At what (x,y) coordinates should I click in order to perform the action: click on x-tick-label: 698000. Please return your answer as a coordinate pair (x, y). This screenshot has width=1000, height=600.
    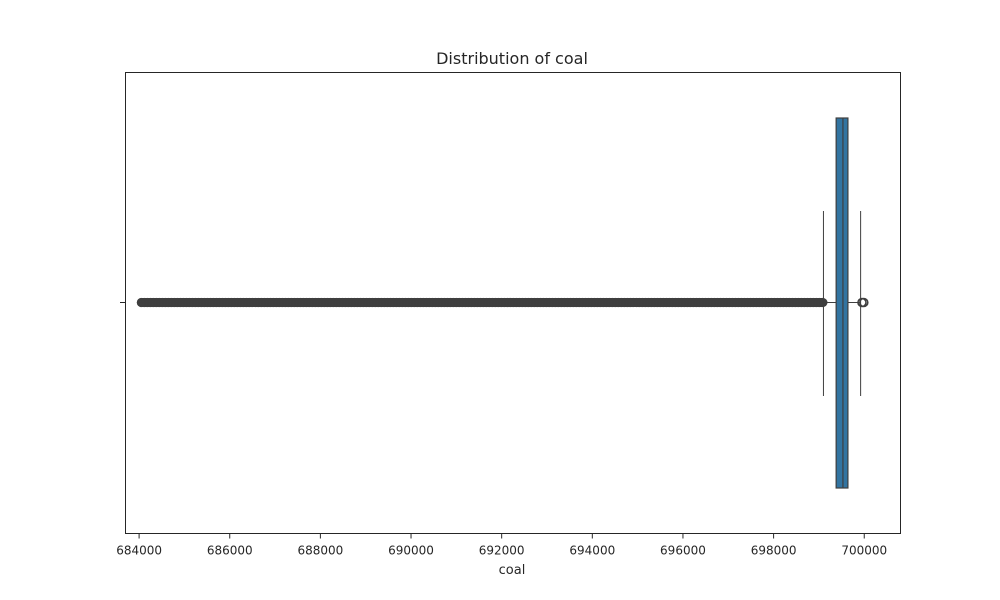
    Looking at the image, I should click on (774, 551).